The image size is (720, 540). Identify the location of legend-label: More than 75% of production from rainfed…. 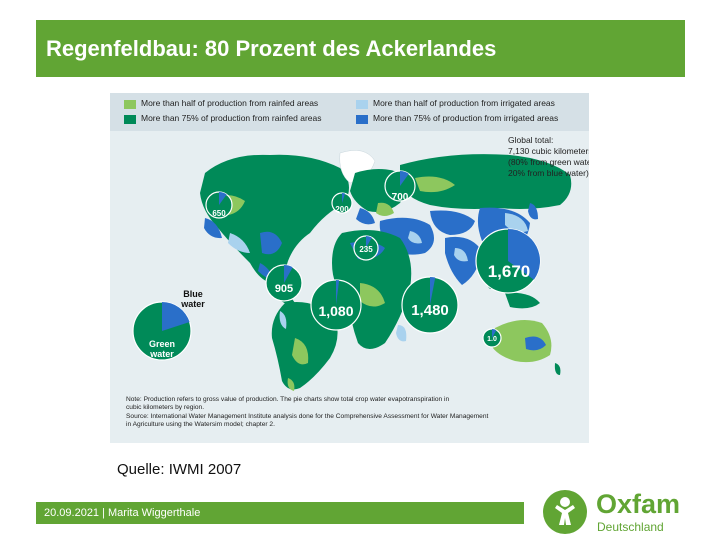
(231, 118).